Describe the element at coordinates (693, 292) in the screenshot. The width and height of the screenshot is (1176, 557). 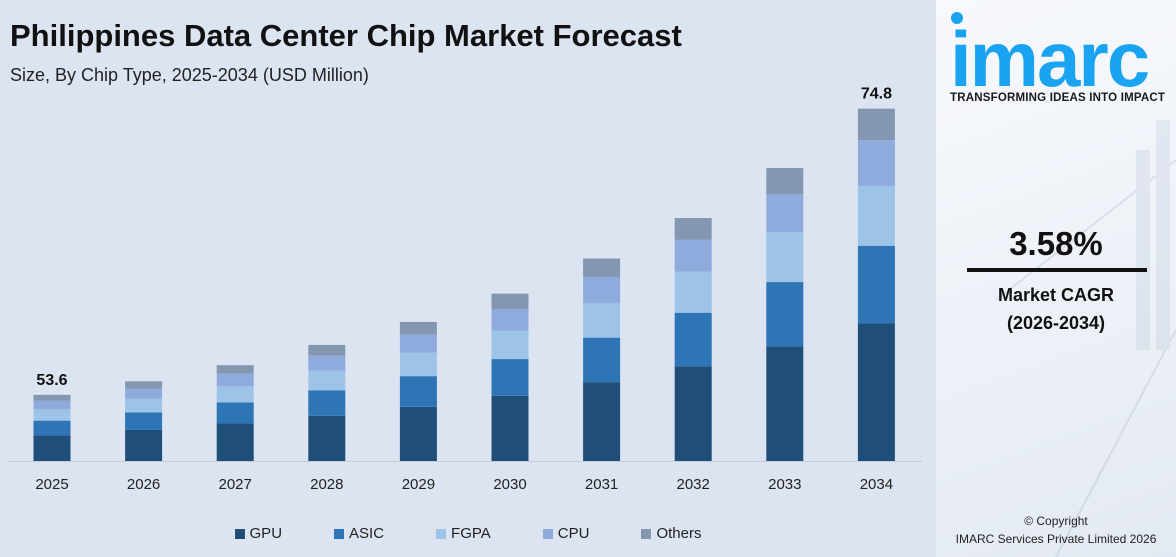
I see `bar-segment-fgpa-2032` at that location.